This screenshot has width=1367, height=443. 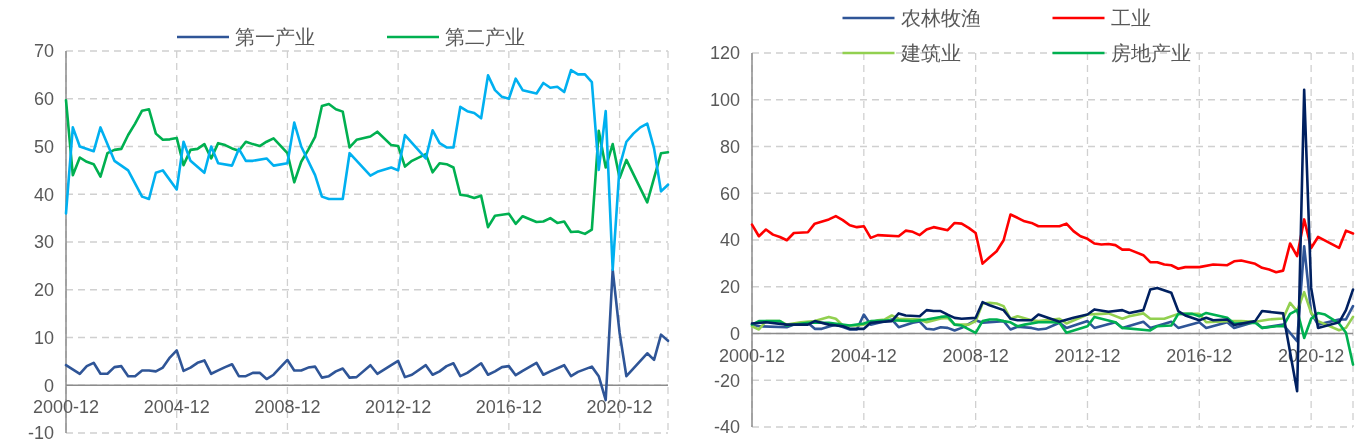 I want to click on legend-label: 农林牧渔, so click(x=940, y=18).